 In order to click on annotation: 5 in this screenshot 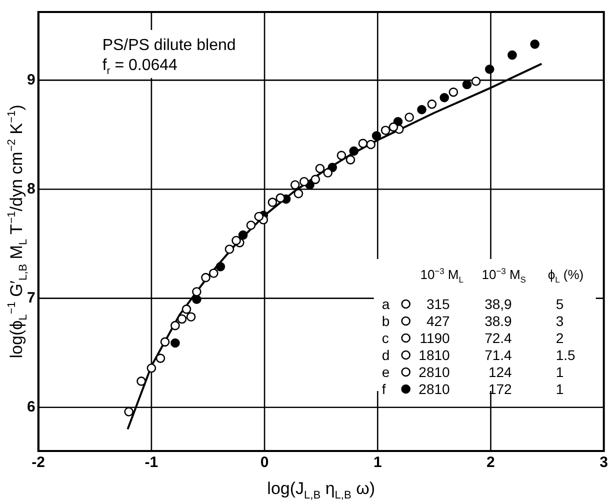, I will do `click(560, 304)`.